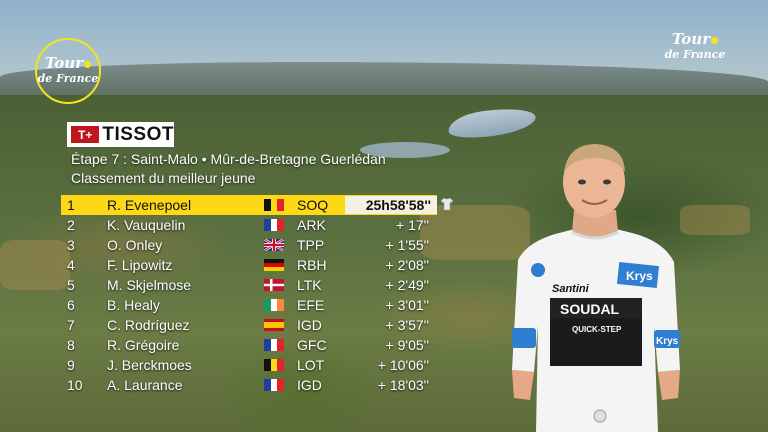 The image size is (768, 432). I want to click on team-code: ARK, so click(311, 225).